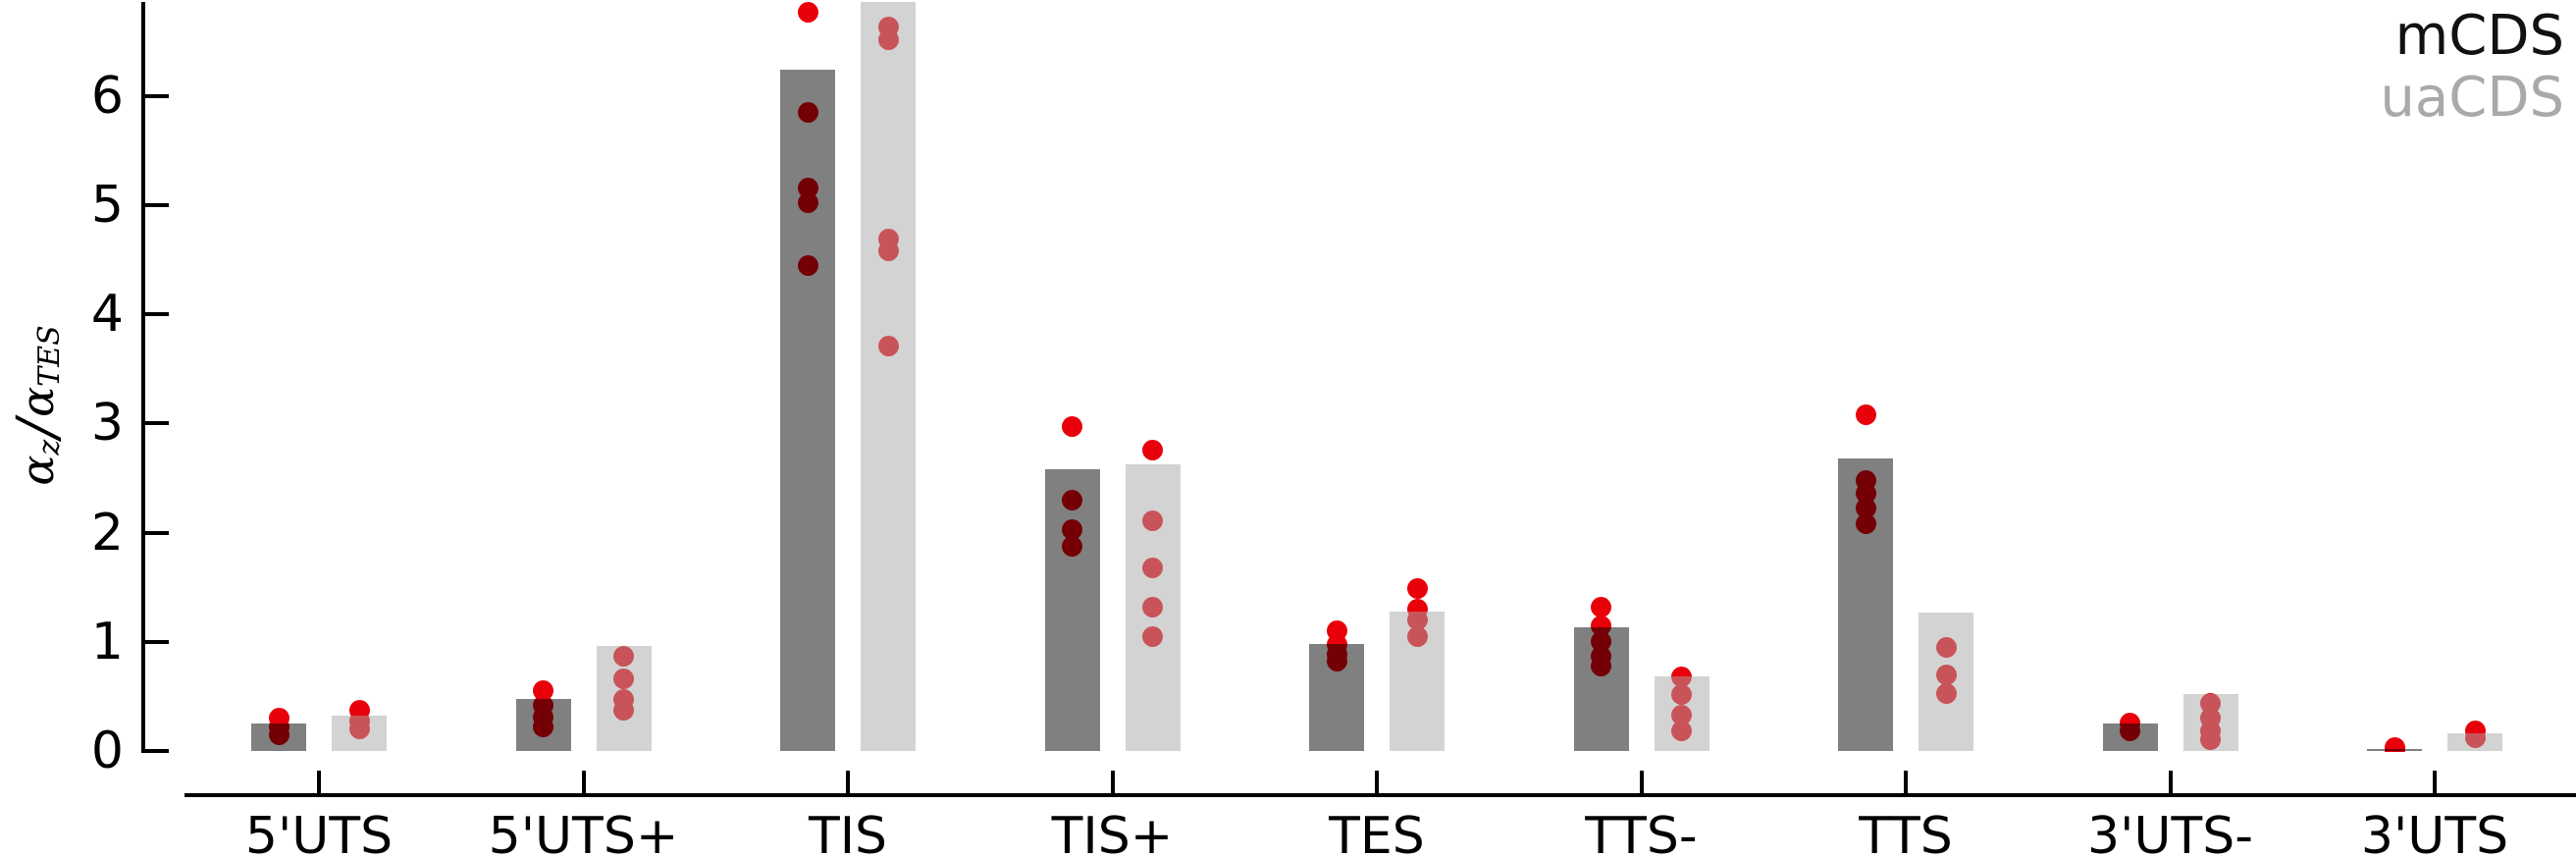  What do you see at coordinates (2434, 832) in the screenshot?
I see `x-tick-label: 3'UTS` at bounding box center [2434, 832].